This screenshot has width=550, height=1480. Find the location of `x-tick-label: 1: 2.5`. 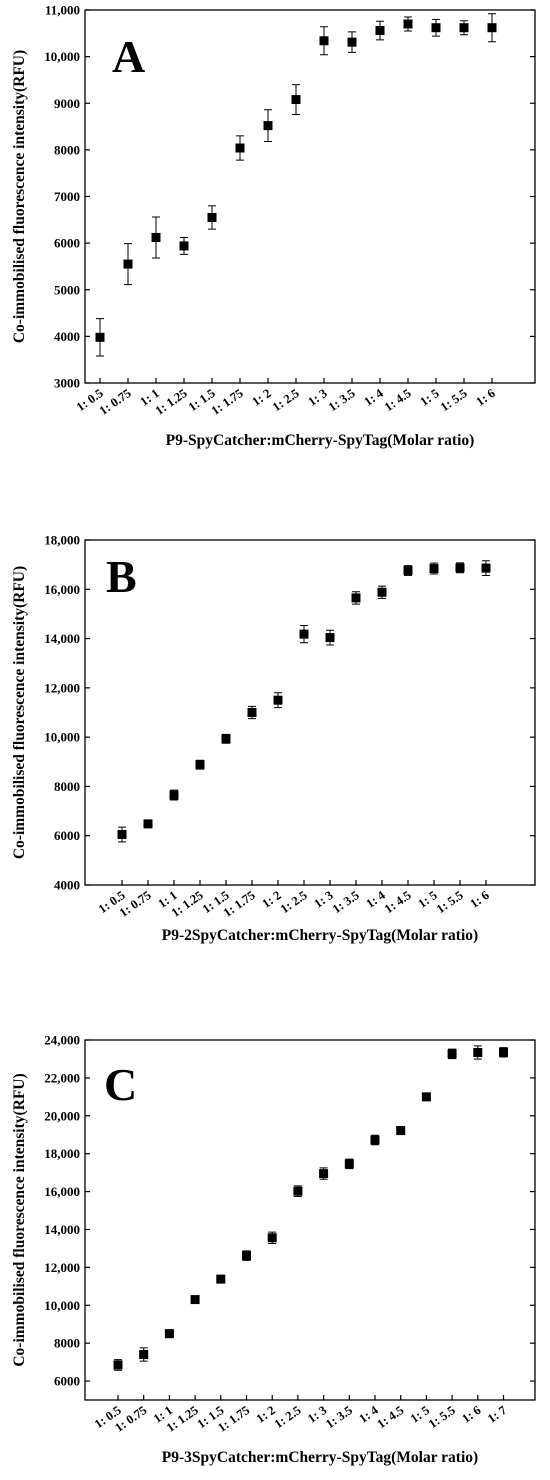

x-tick-label: 1: 2.5 is located at coordinates (286, 400).